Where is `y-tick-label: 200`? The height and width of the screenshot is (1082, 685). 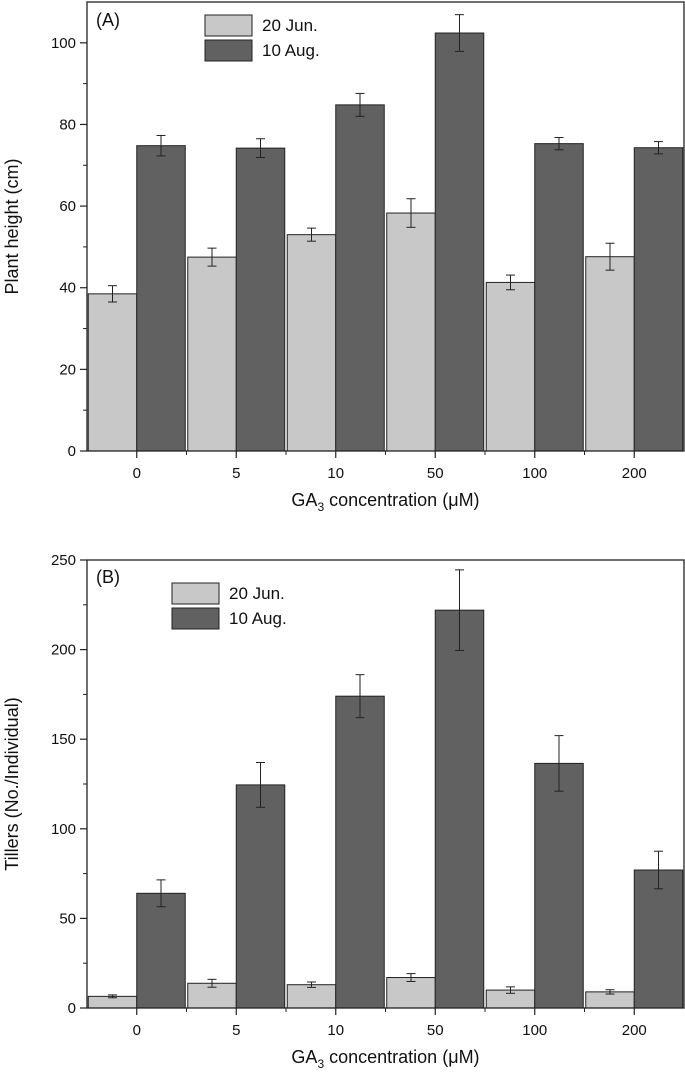
y-tick-label: 200 is located at coordinates (63, 650).